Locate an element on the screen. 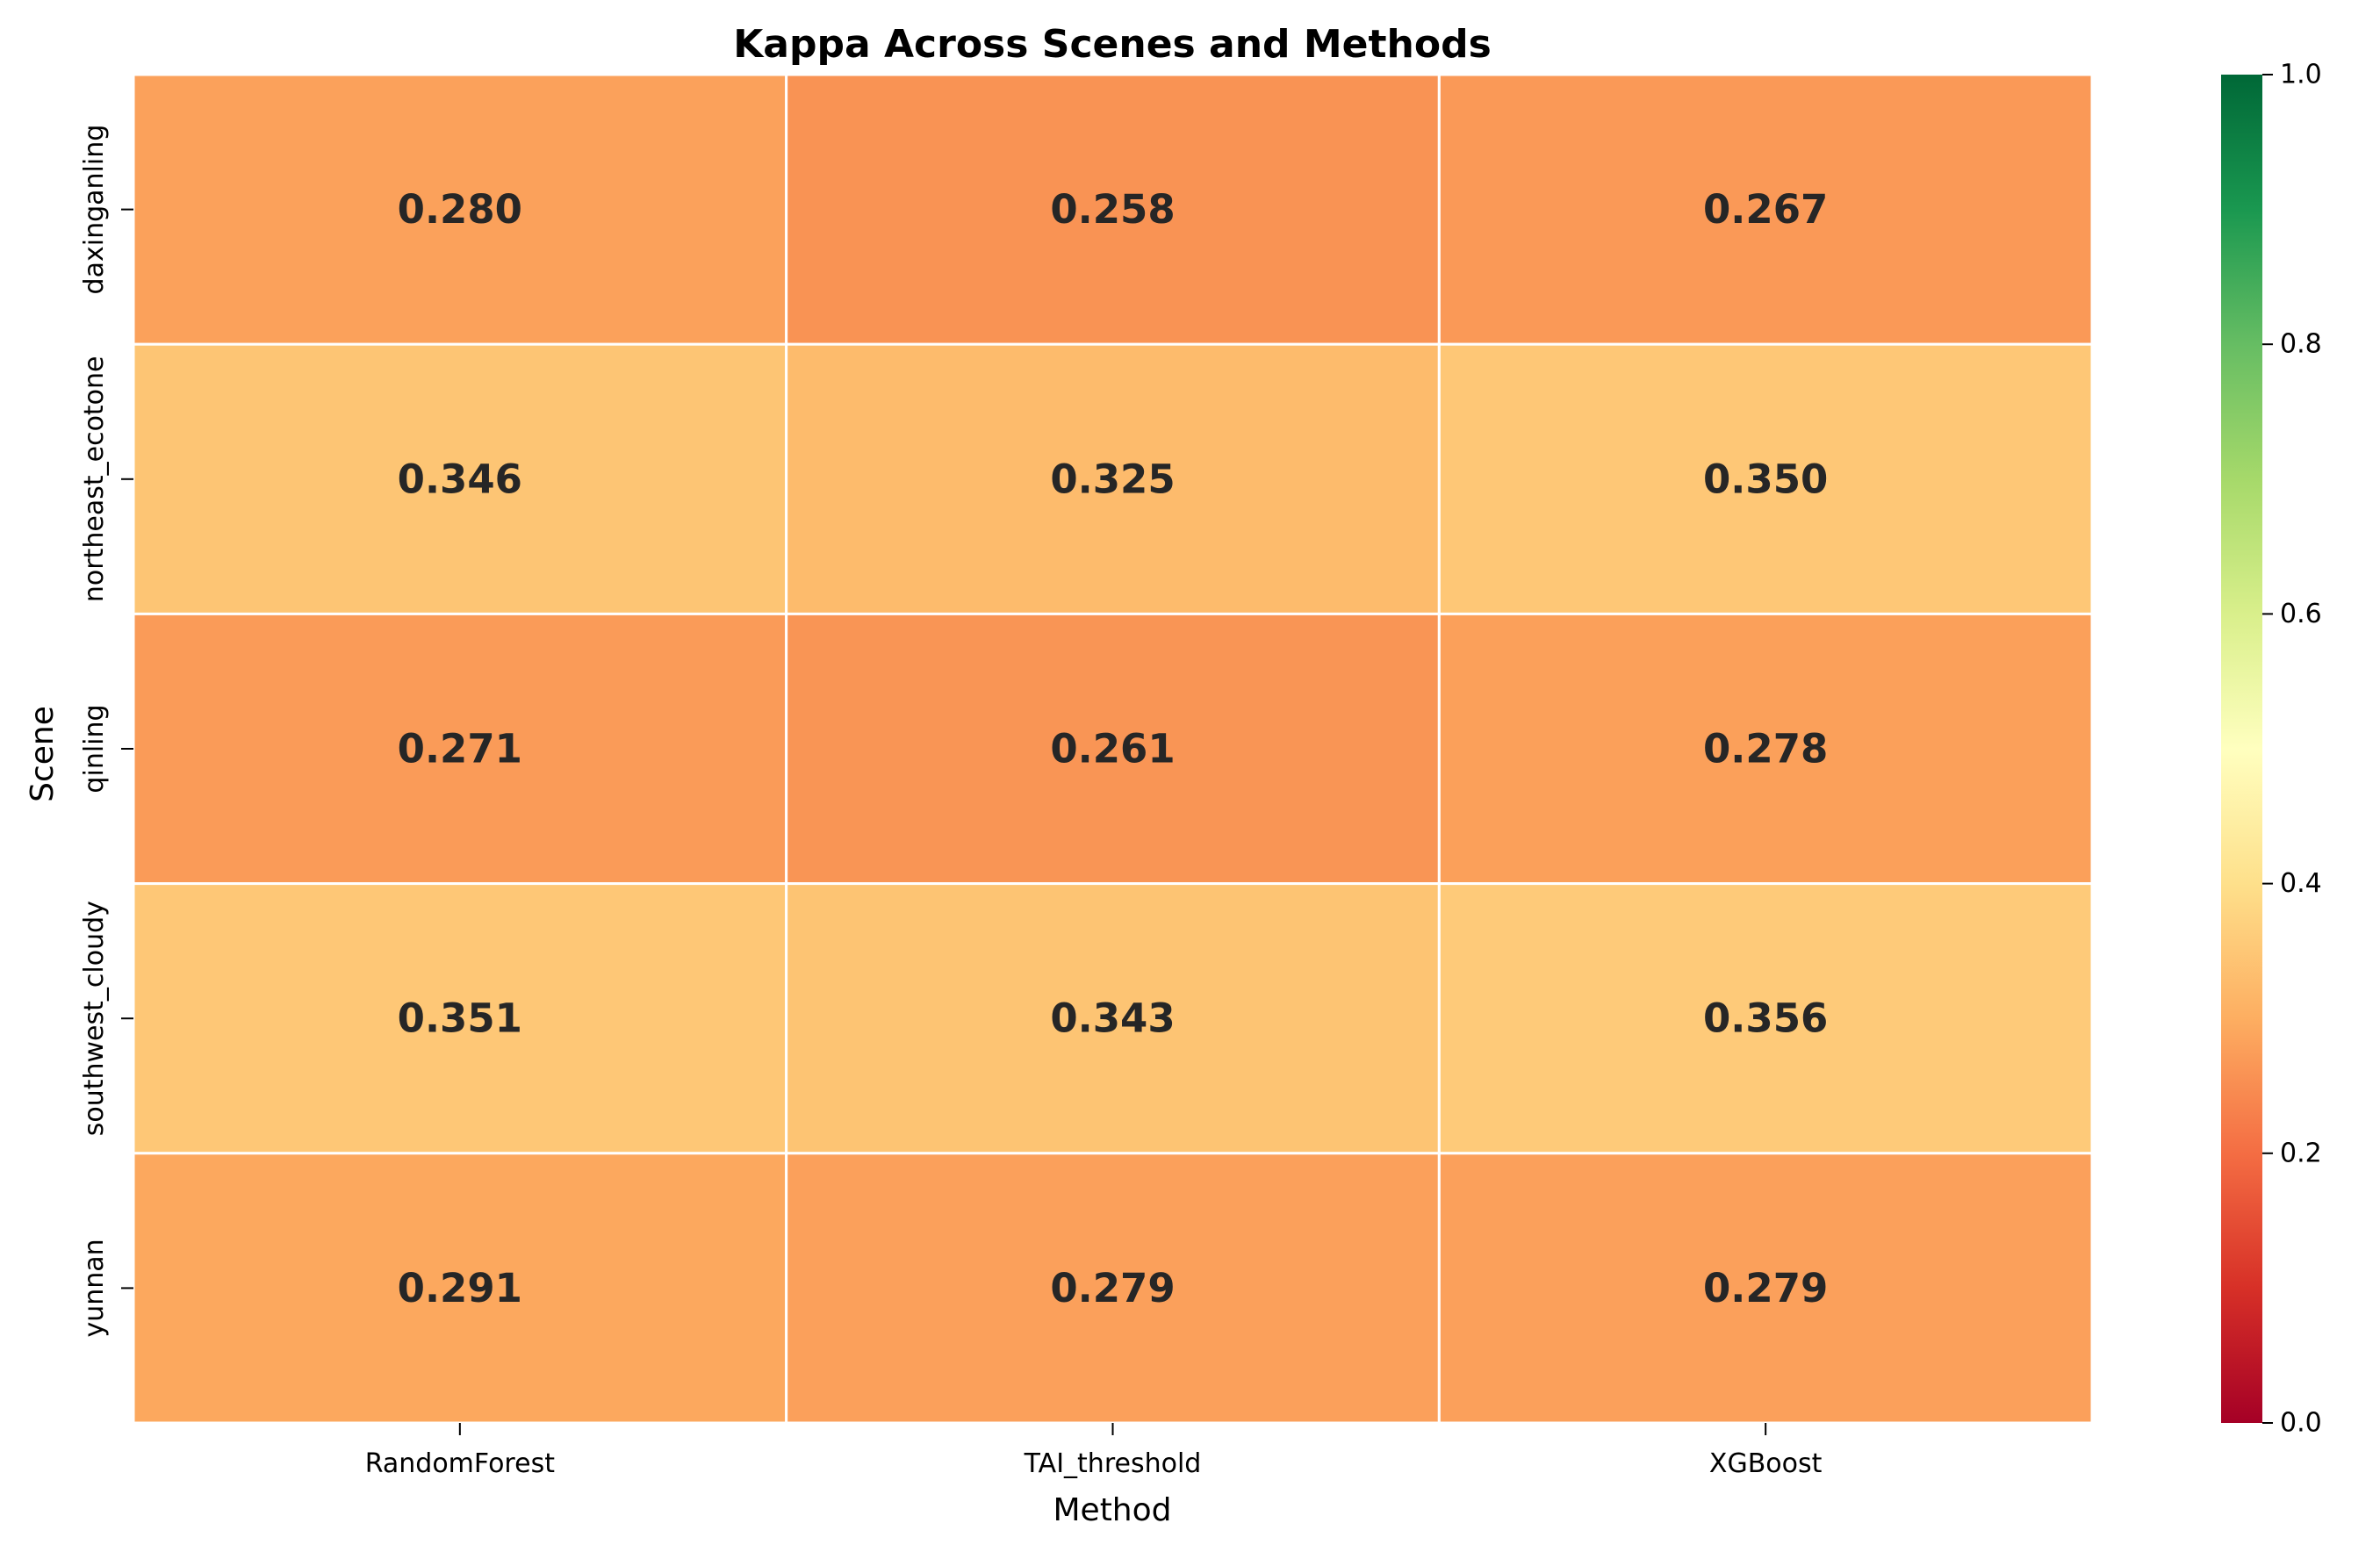 The width and height of the screenshot is (2380, 1559). y-tick-label: yunnan is located at coordinates (94, 1288).